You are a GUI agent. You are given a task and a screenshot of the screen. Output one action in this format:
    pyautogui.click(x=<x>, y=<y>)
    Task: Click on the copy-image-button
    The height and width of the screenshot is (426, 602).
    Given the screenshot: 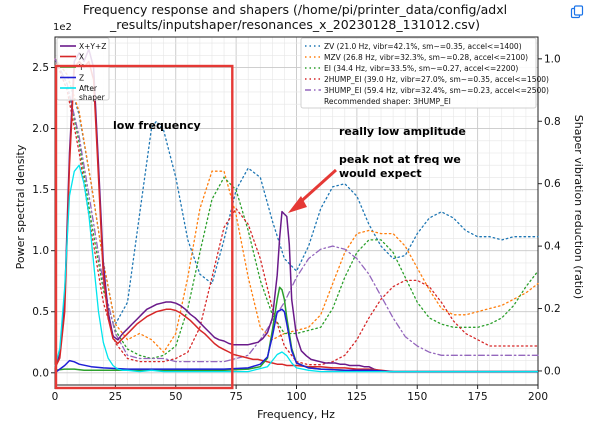 What is the action you would take?
    pyautogui.click(x=577, y=12)
    